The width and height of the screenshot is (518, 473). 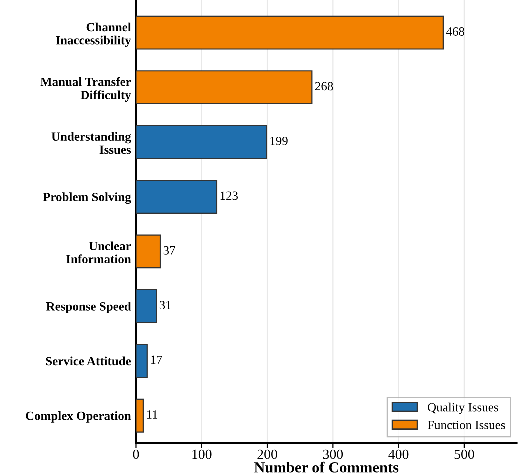 I want to click on data-label: 199, so click(x=279, y=141).